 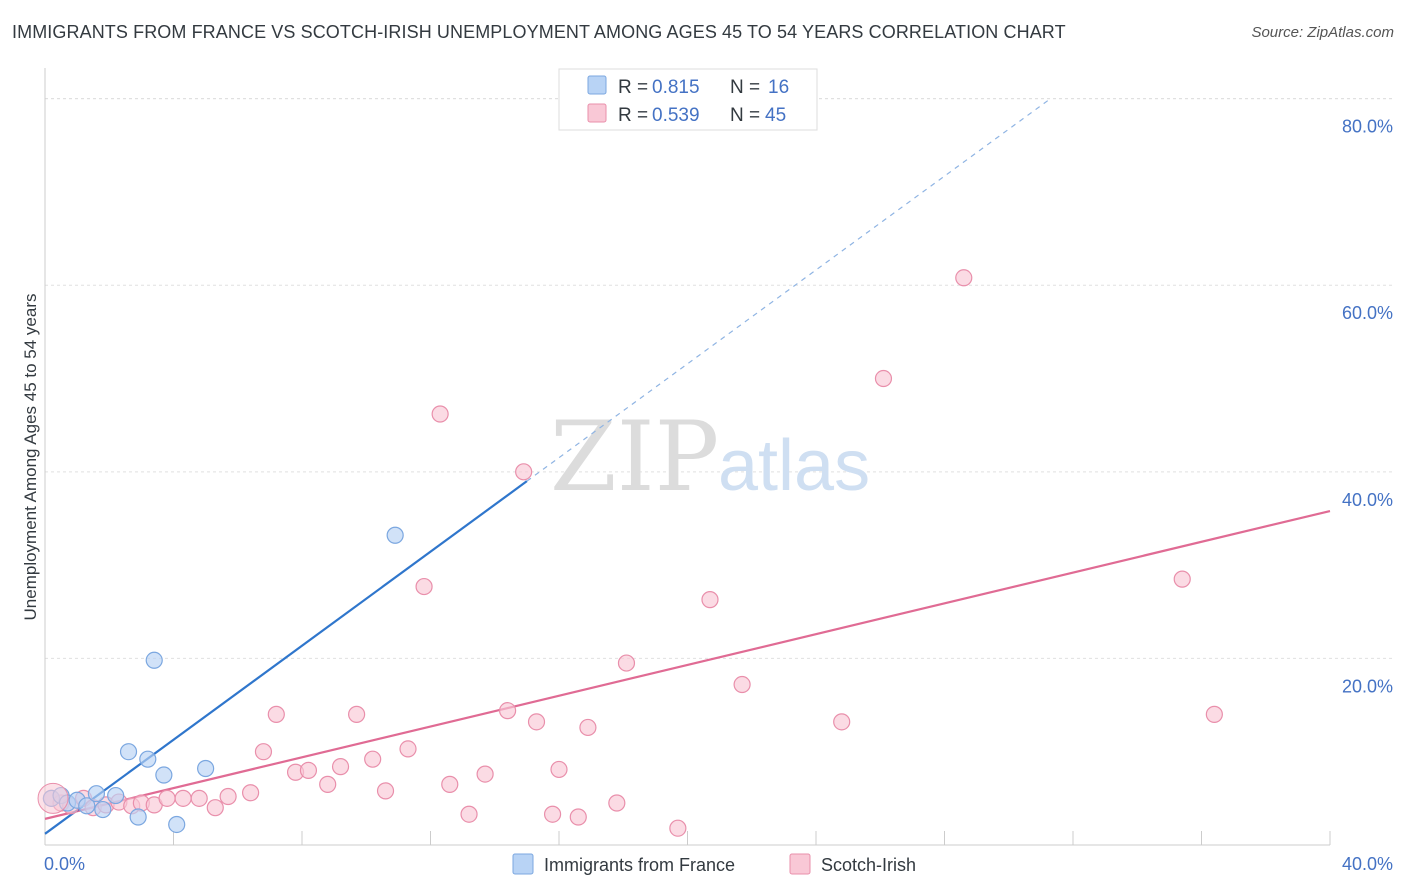 I want to click on series-legend-swatch-scotch-irish, so click(x=800, y=864).